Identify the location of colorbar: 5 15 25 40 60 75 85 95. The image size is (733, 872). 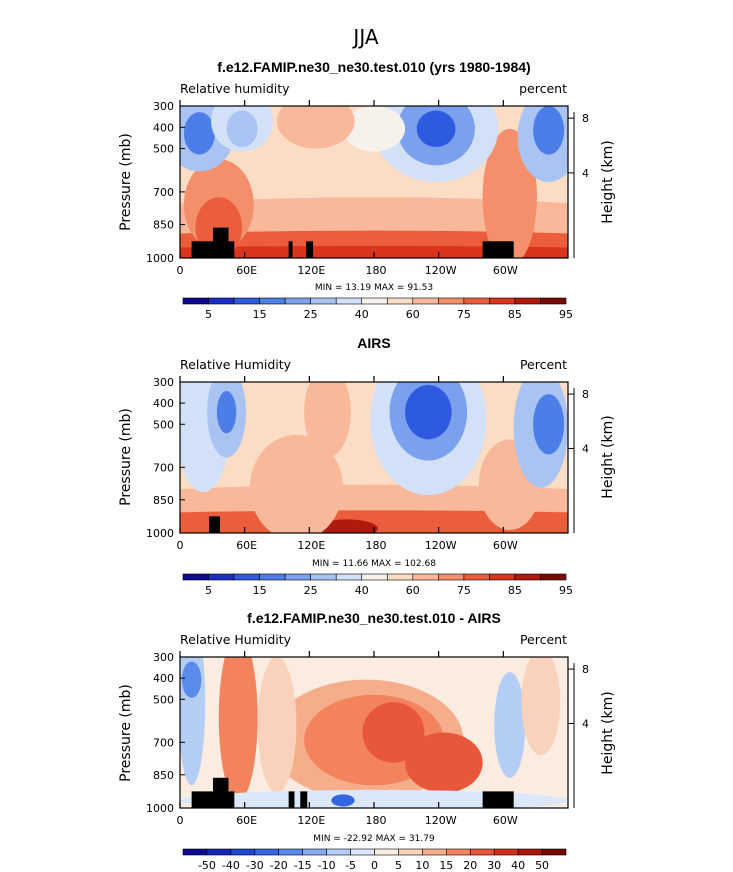
(377, 309).